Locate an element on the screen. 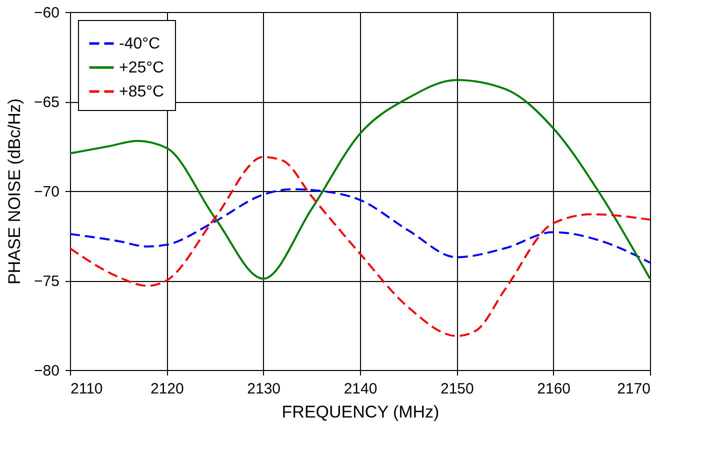 Image resolution: width=704 pixels, height=449 pixels. x-tick-label: 2130 is located at coordinates (264, 389).